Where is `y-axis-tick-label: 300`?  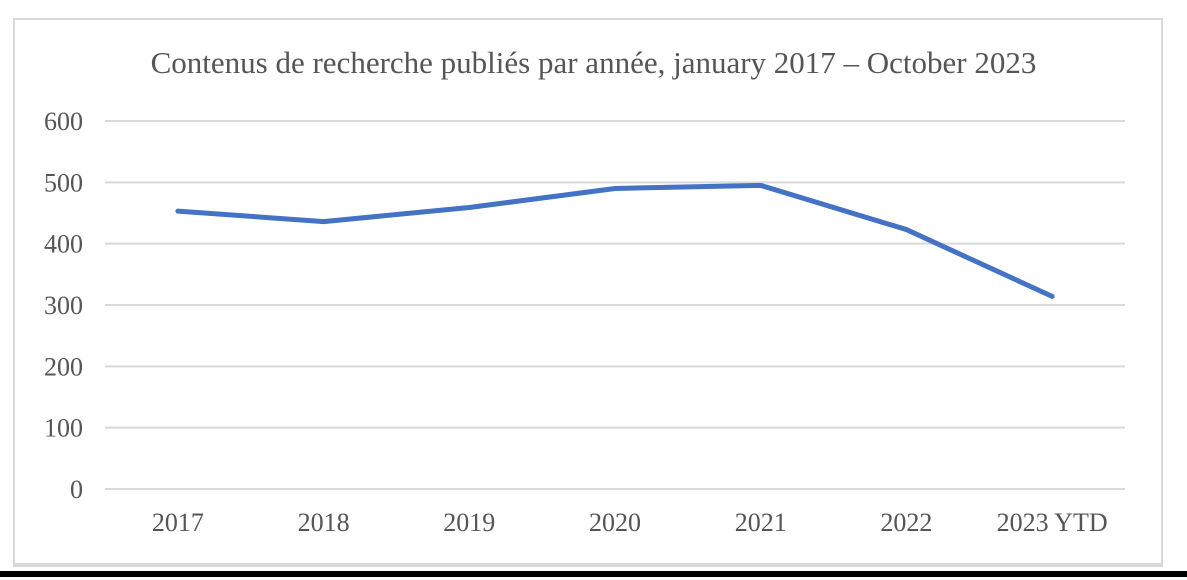
y-axis-tick-label: 300 is located at coordinates (63, 305).